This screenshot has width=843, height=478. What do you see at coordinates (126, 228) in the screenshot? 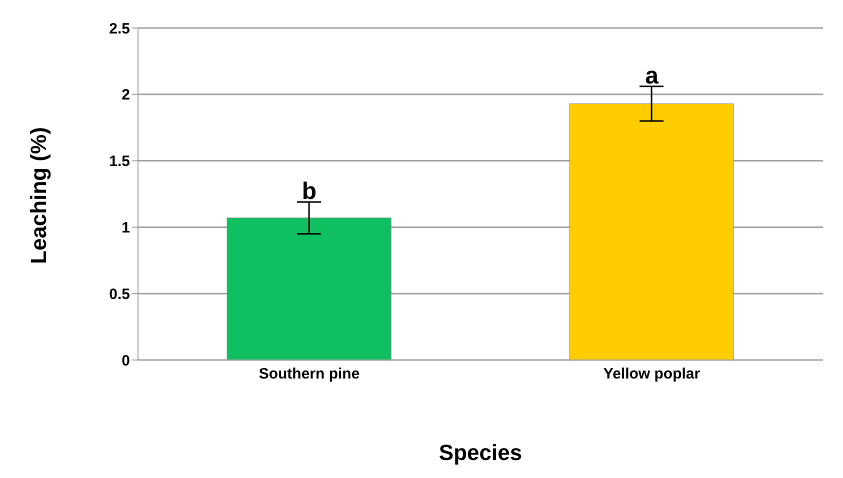
I see `y-tick-label: 1` at bounding box center [126, 228].